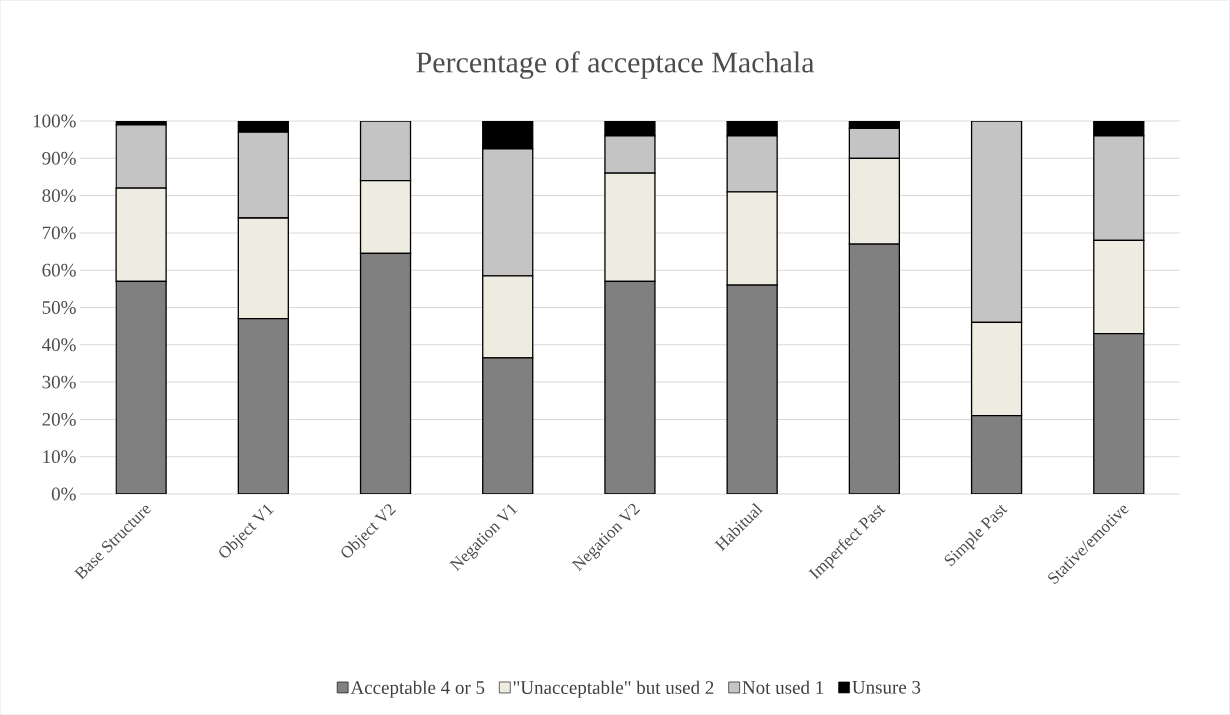  I want to click on y-tick-label: 10%, so click(59, 457).